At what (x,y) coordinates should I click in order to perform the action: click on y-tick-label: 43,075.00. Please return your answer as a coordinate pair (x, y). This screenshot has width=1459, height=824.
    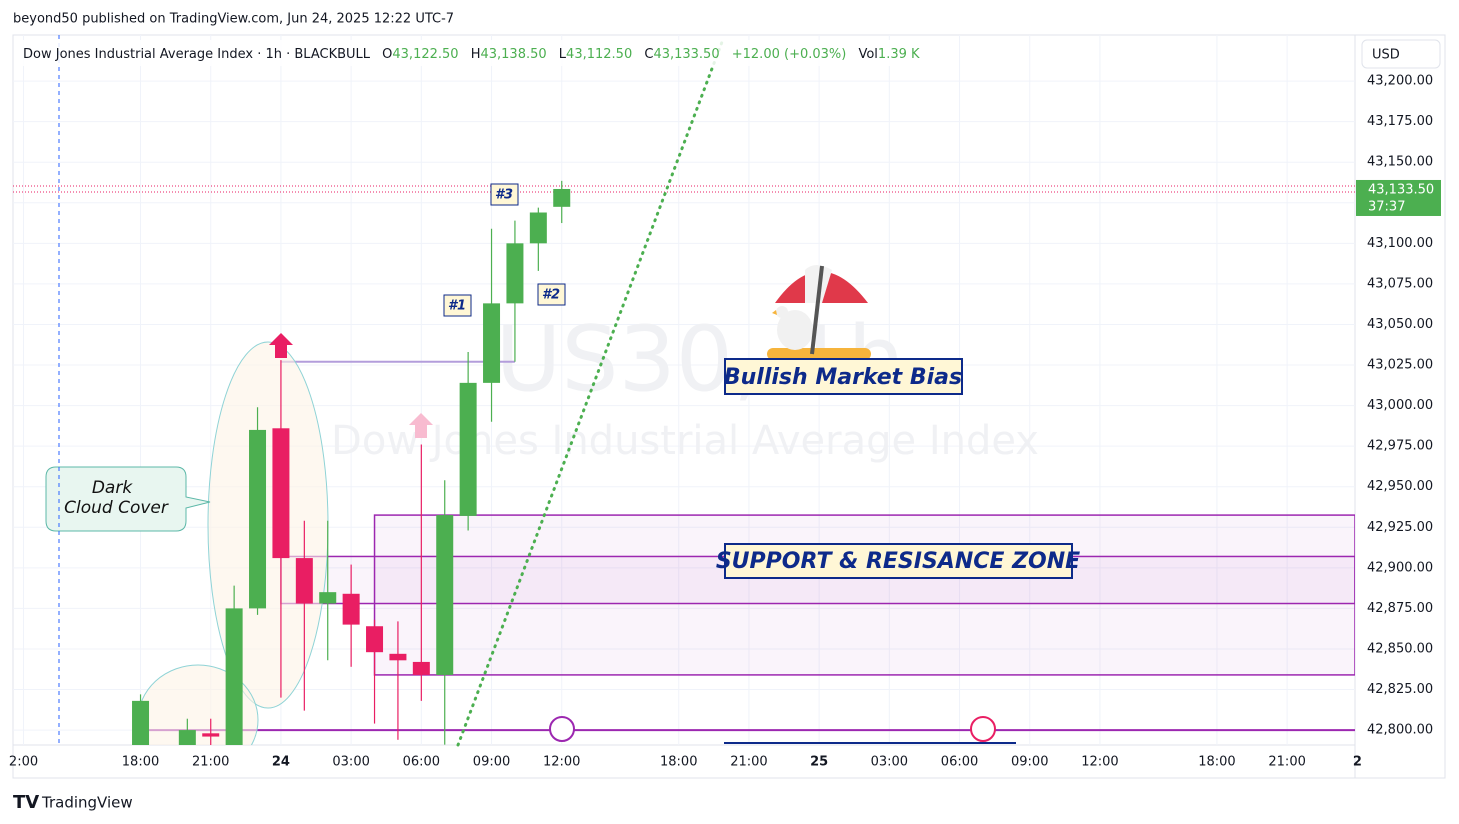
    Looking at the image, I should click on (1400, 283).